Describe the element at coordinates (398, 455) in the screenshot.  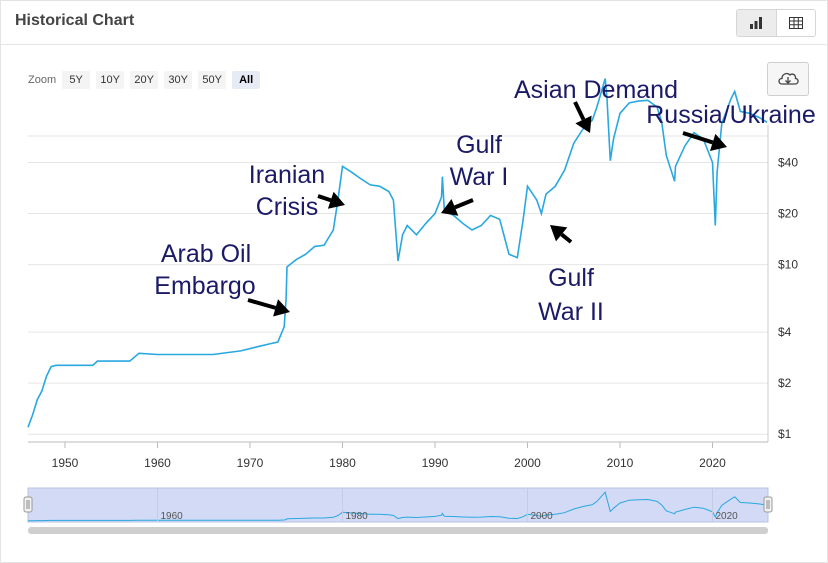
I see `x-axis: 1950 1960 1970 1980 1990 2000 2010 2020` at that location.